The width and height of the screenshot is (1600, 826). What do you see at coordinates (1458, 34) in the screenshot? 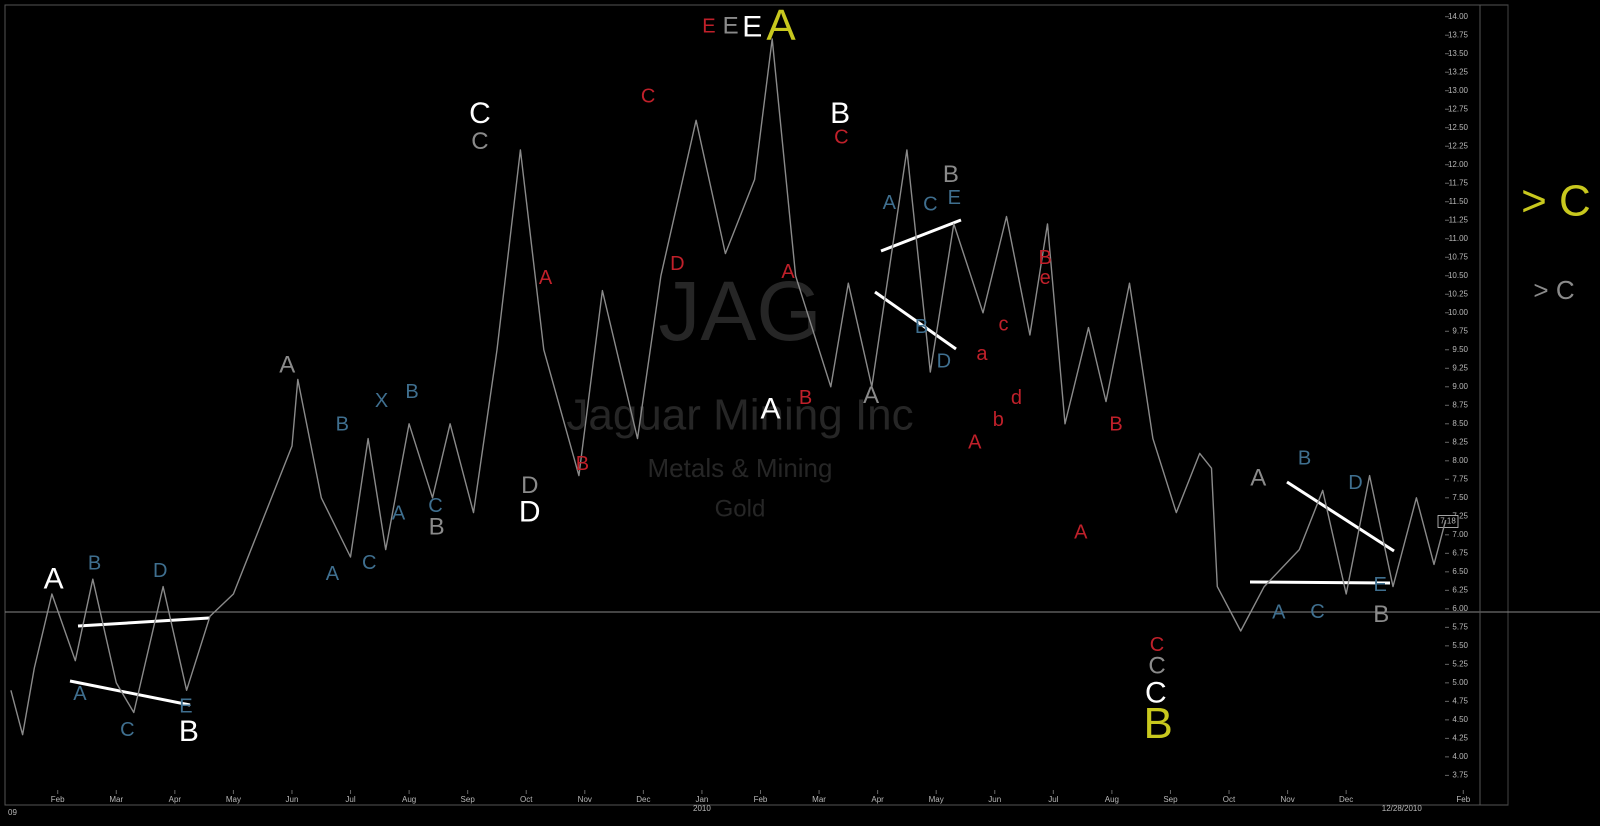
I see `y-tick-label: 13.75` at bounding box center [1458, 34].